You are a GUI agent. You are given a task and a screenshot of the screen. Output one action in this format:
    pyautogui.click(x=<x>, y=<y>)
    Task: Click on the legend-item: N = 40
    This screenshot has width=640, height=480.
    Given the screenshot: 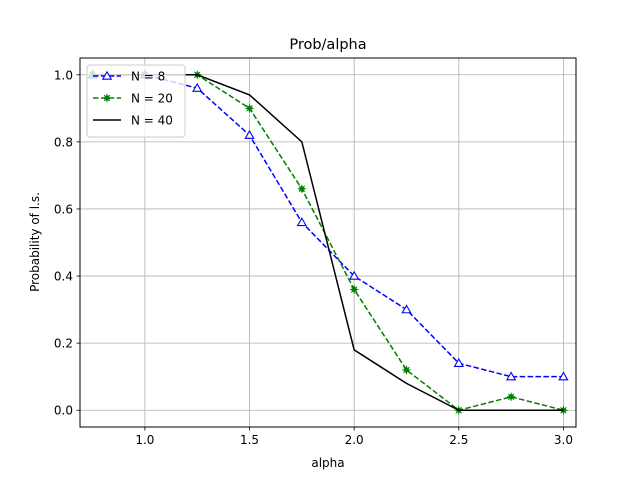 What is the action you would take?
    pyautogui.click(x=133, y=121)
    